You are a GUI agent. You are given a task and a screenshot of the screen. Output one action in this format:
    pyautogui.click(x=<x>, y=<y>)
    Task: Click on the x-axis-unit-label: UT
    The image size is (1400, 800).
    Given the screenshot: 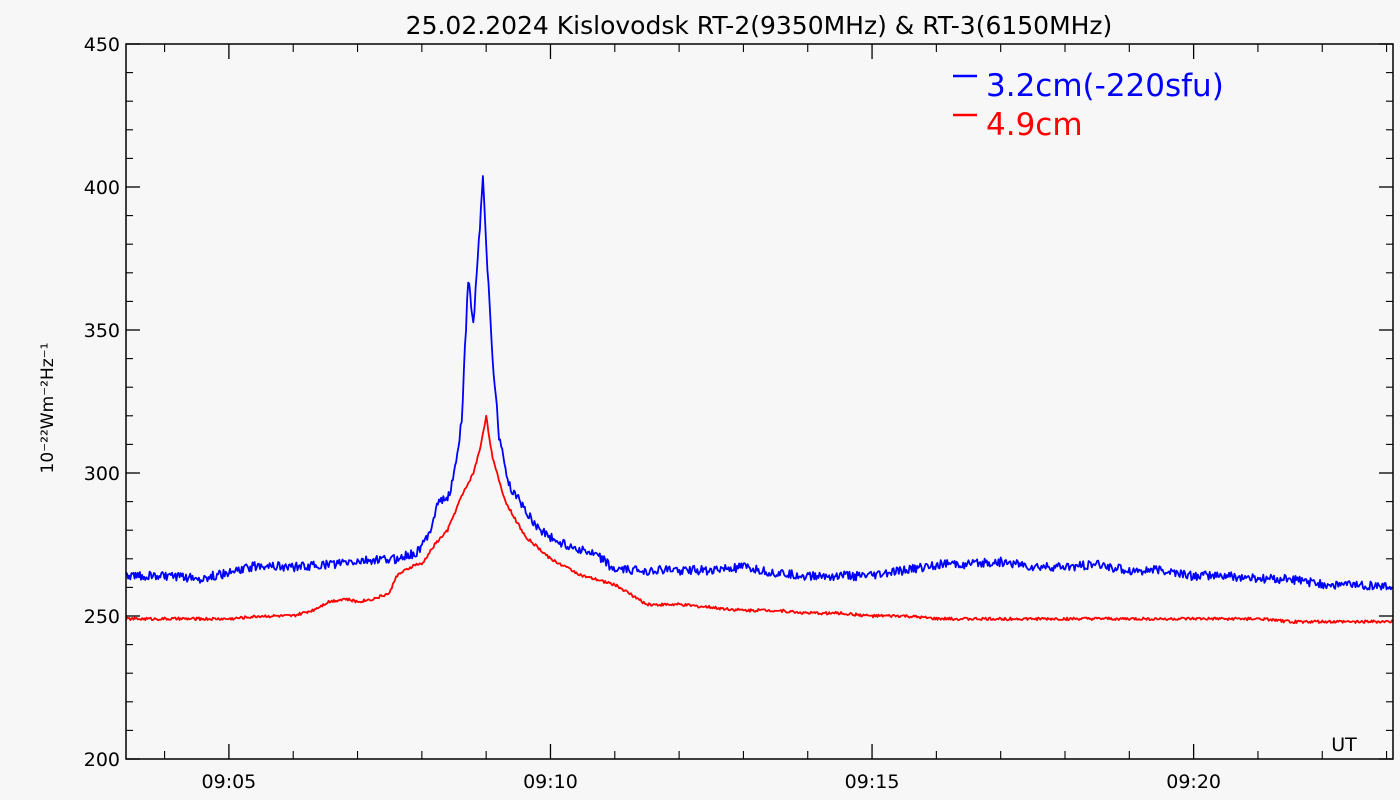 What is the action you would take?
    pyautogui.click(x=1344, y=745)
    